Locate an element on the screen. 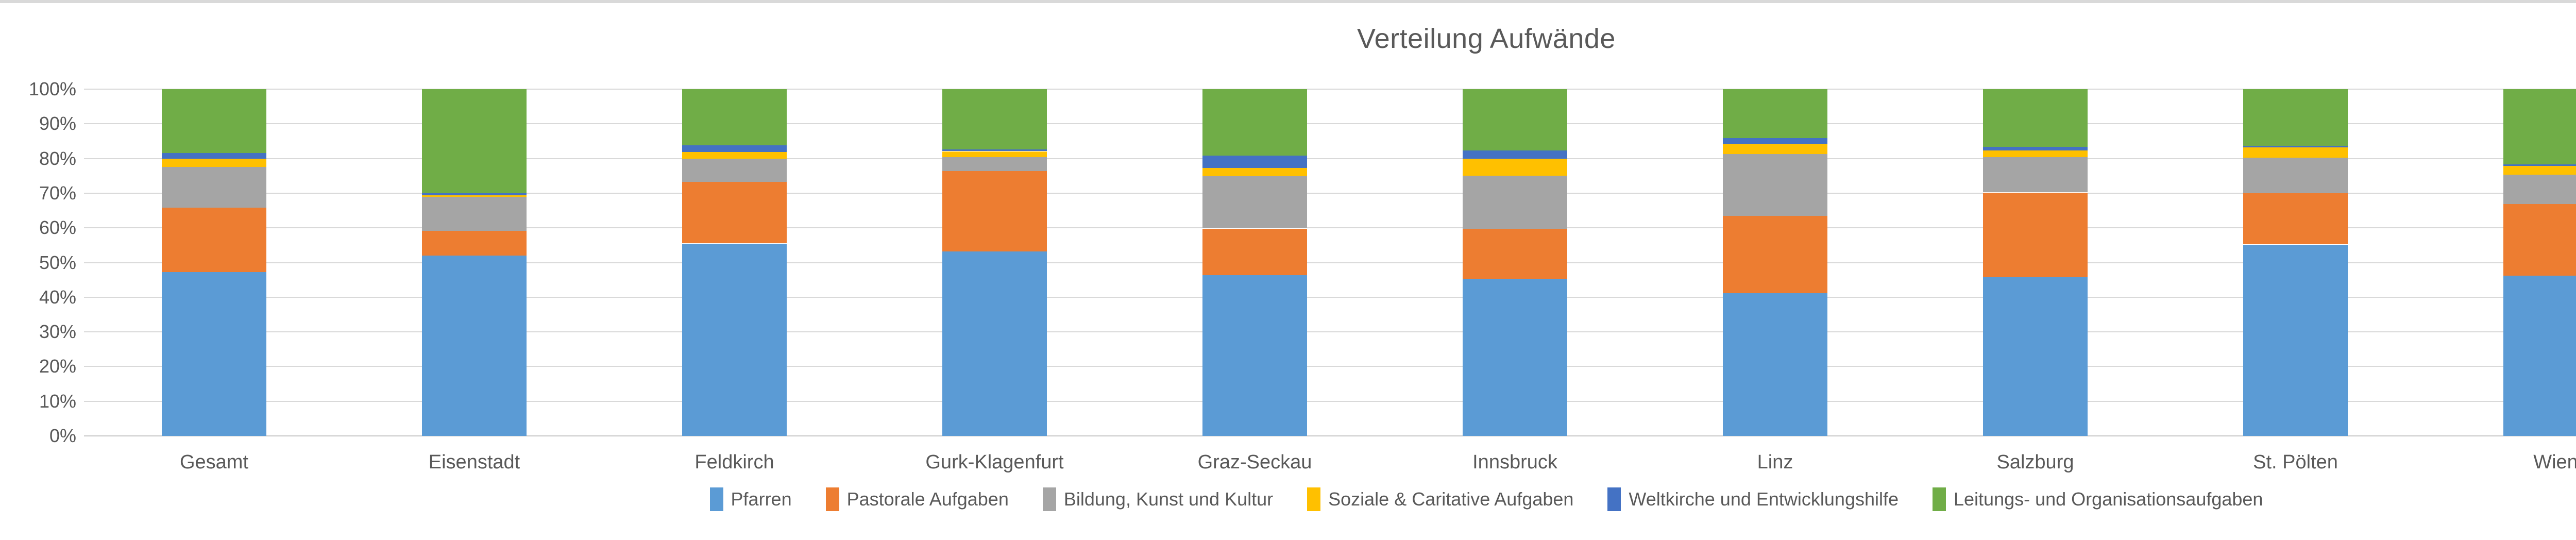 Image resolution: width=2576 pixels, height=540 pixels. y-axis-tick-label: 0% is located at coordinates (62, 435).